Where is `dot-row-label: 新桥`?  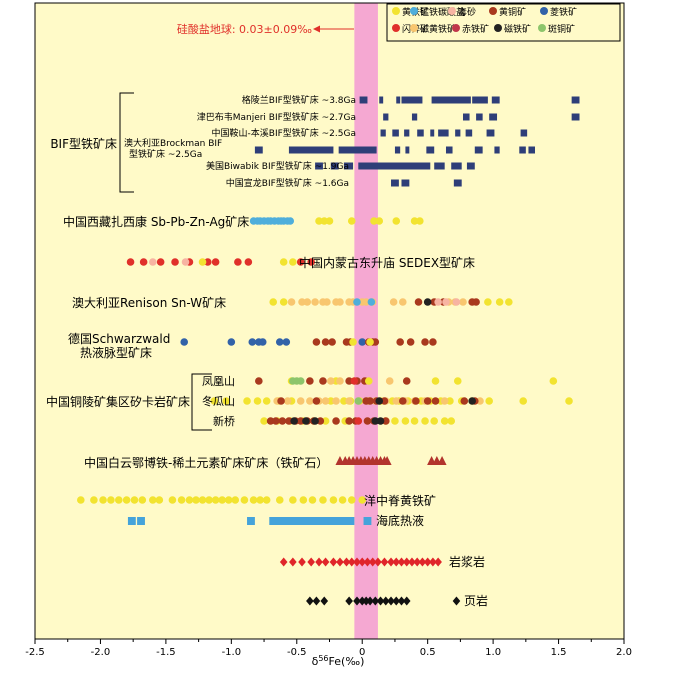 dot-row-label: 新桥 is located at coordinates (224, 421).